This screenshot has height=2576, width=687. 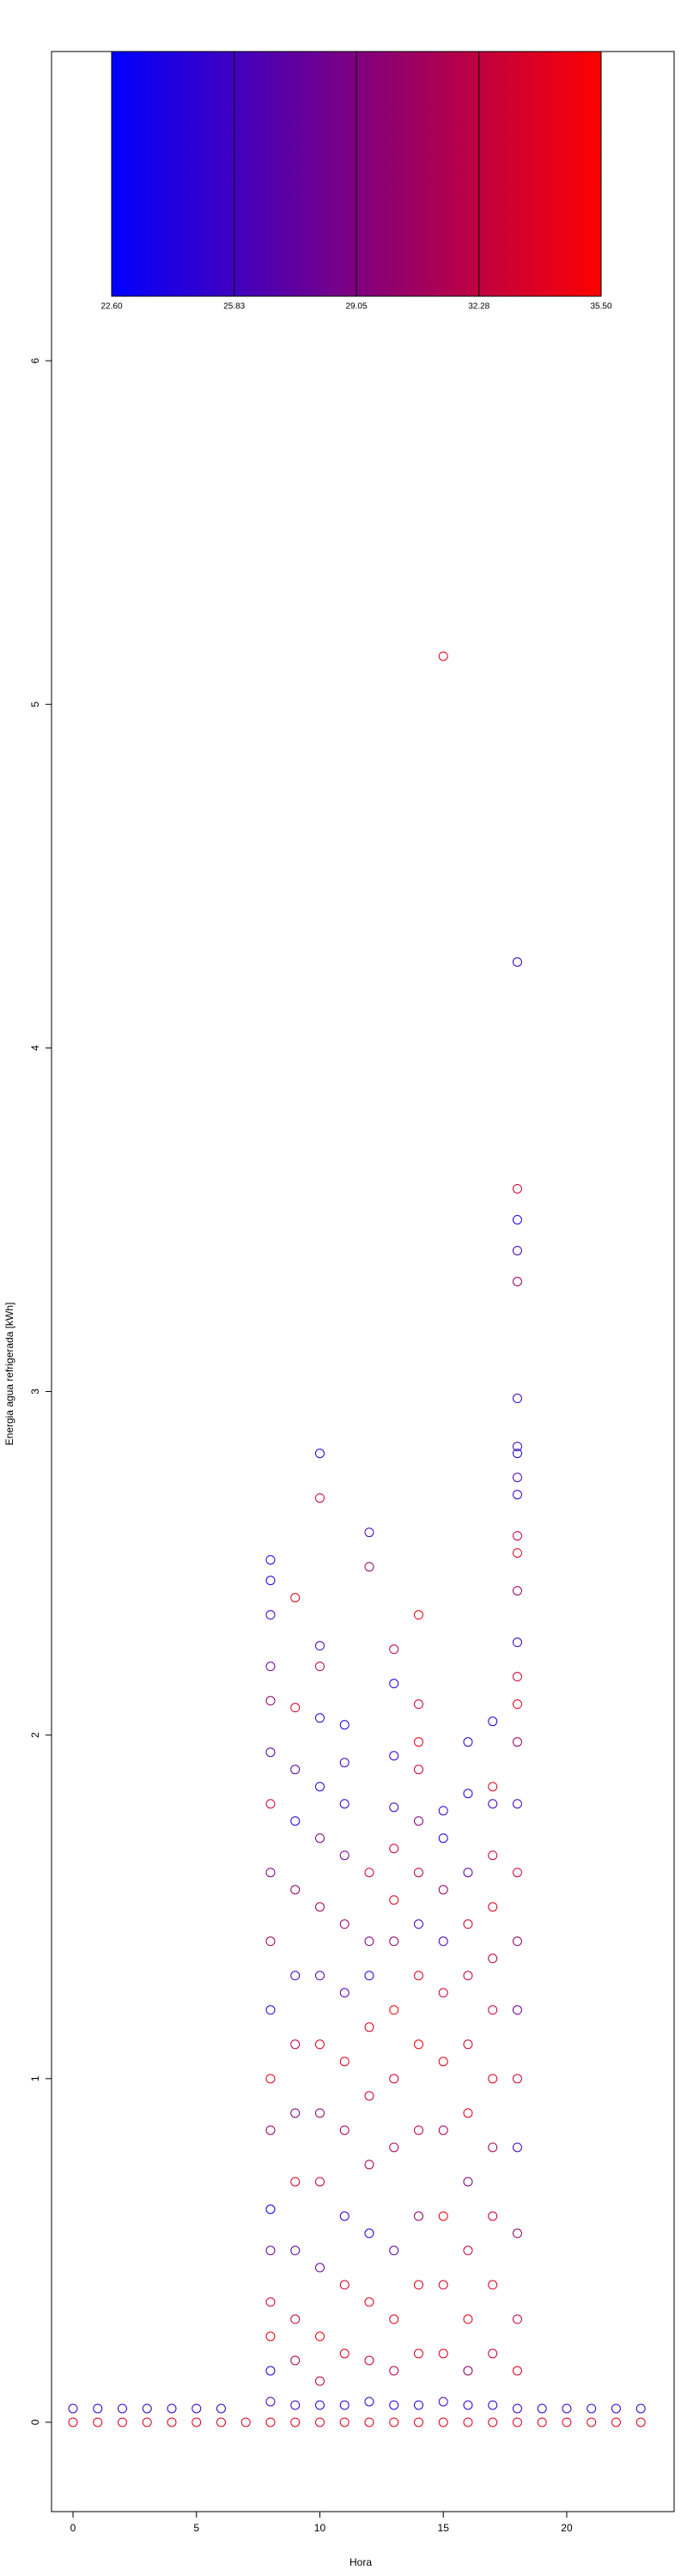 What do you see at coordinates (361, 2562) in the screenshot?
I see `x-axis-title: Hora` at bounding box center [361, 2562].